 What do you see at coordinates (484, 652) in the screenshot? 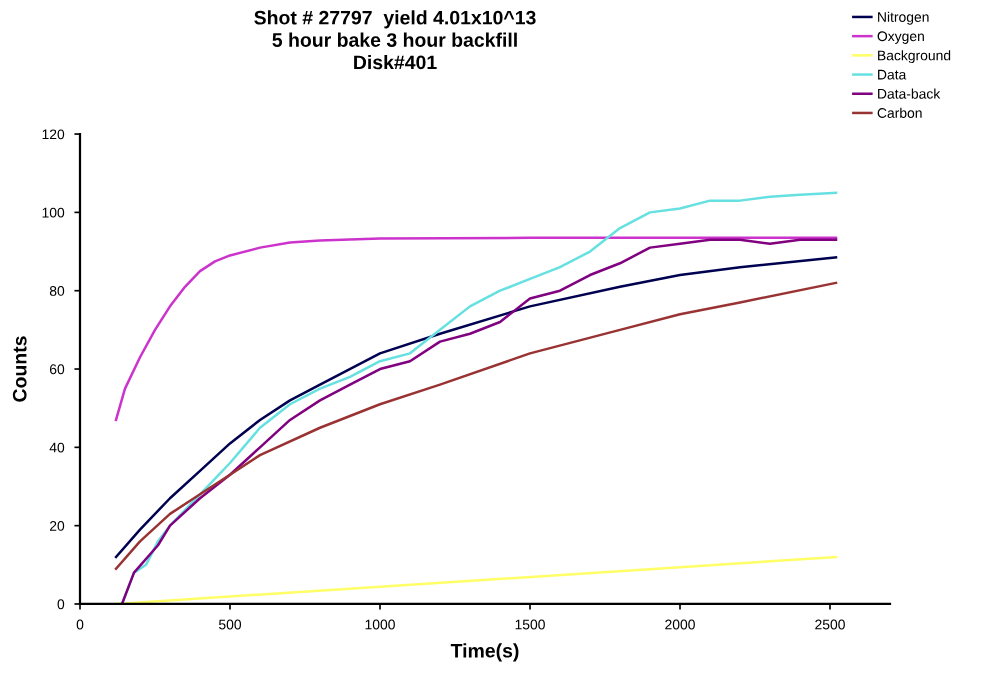
I see `x-axis-title: Time(s)` at bounding box center [484, 652].